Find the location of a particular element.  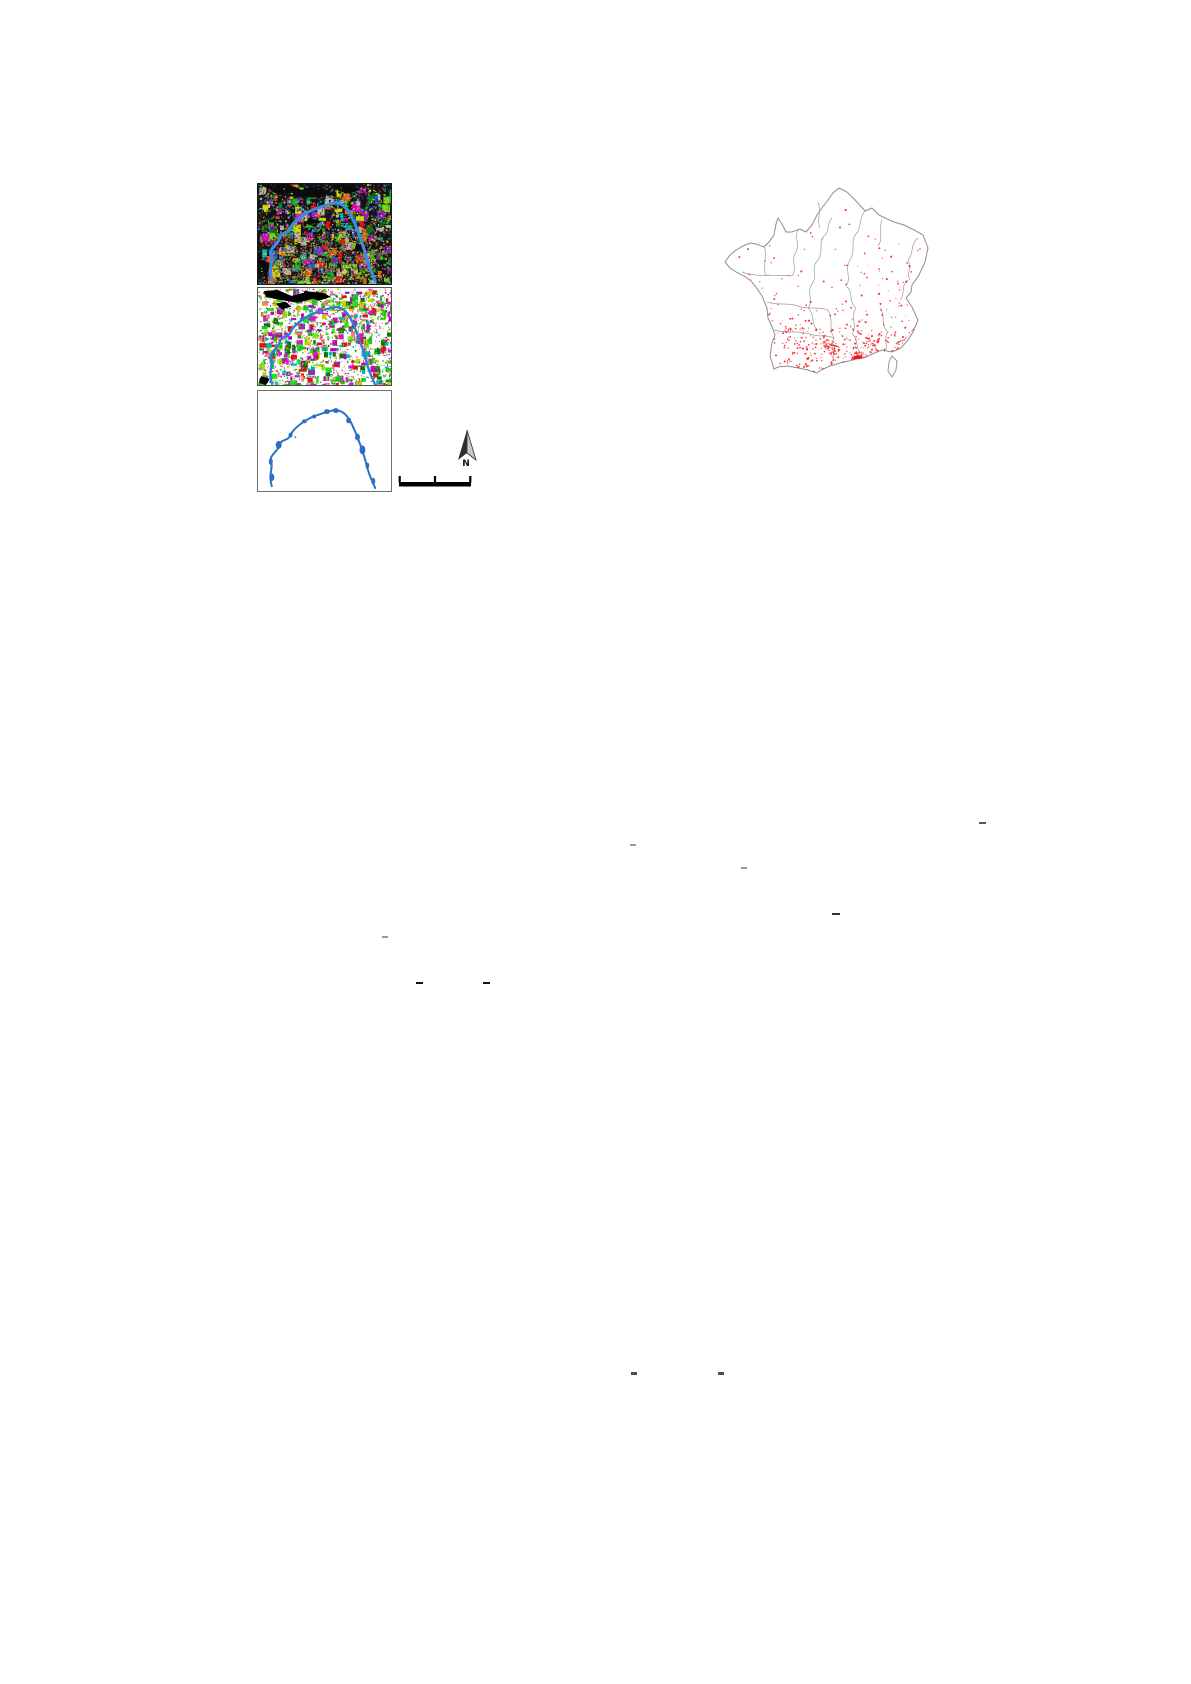

north-arrow-right-half is located at coordinates (471, 445).